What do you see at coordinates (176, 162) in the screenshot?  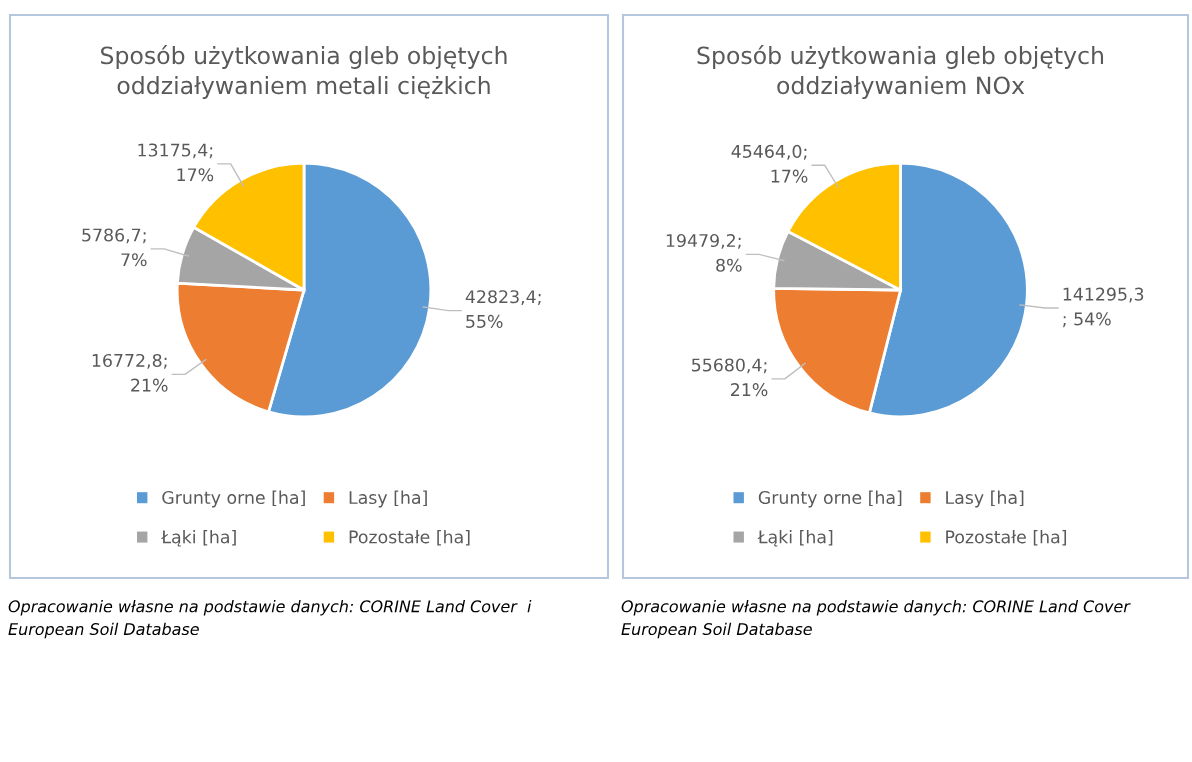 I see `data-label: 13175,4; 17%` at bounding box center [176, 162].